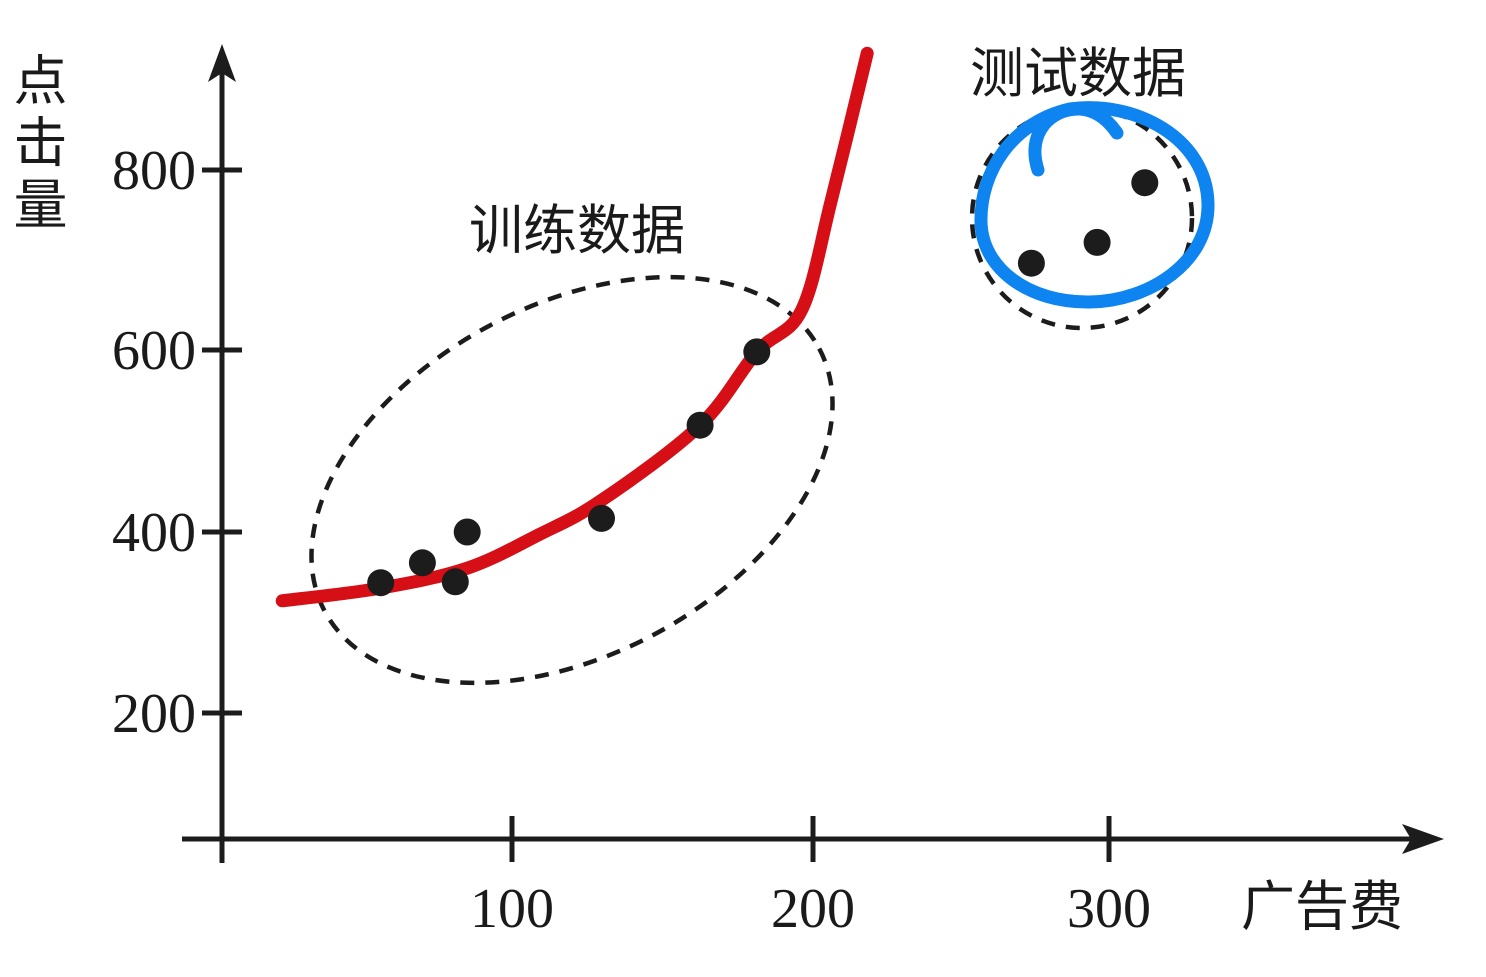  Describe the element at coordinates (1423, 839) in the screenshot. I see `x-axis-arrowhead` at that location.